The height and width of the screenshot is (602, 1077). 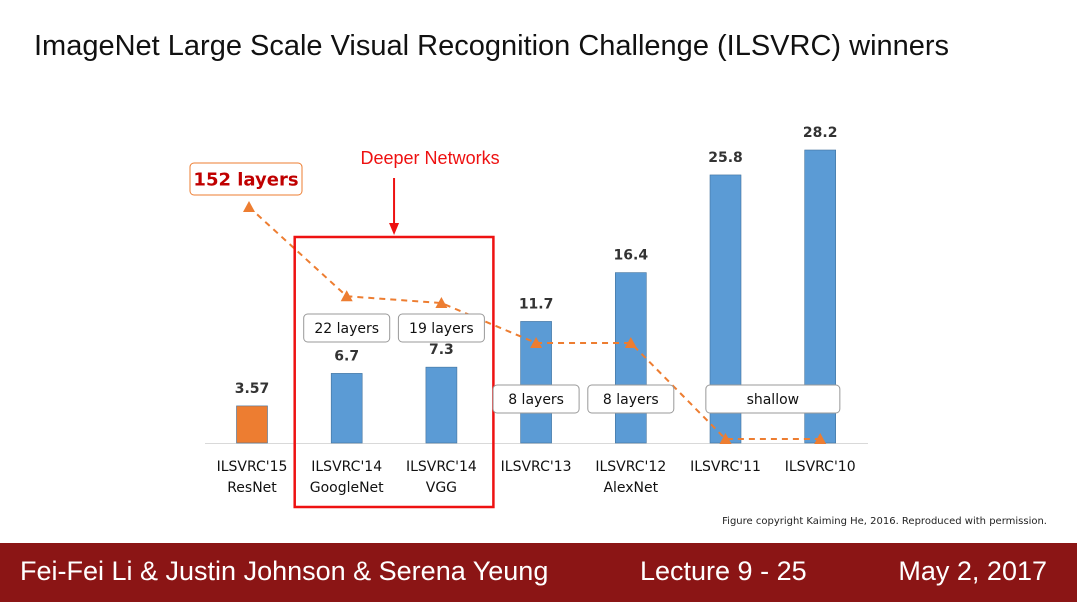 What do you see at coordinates (430, 158) in the screenshot?
I see `deeper-networks-label: Deeper Networks` at bounding box center [430, 158].